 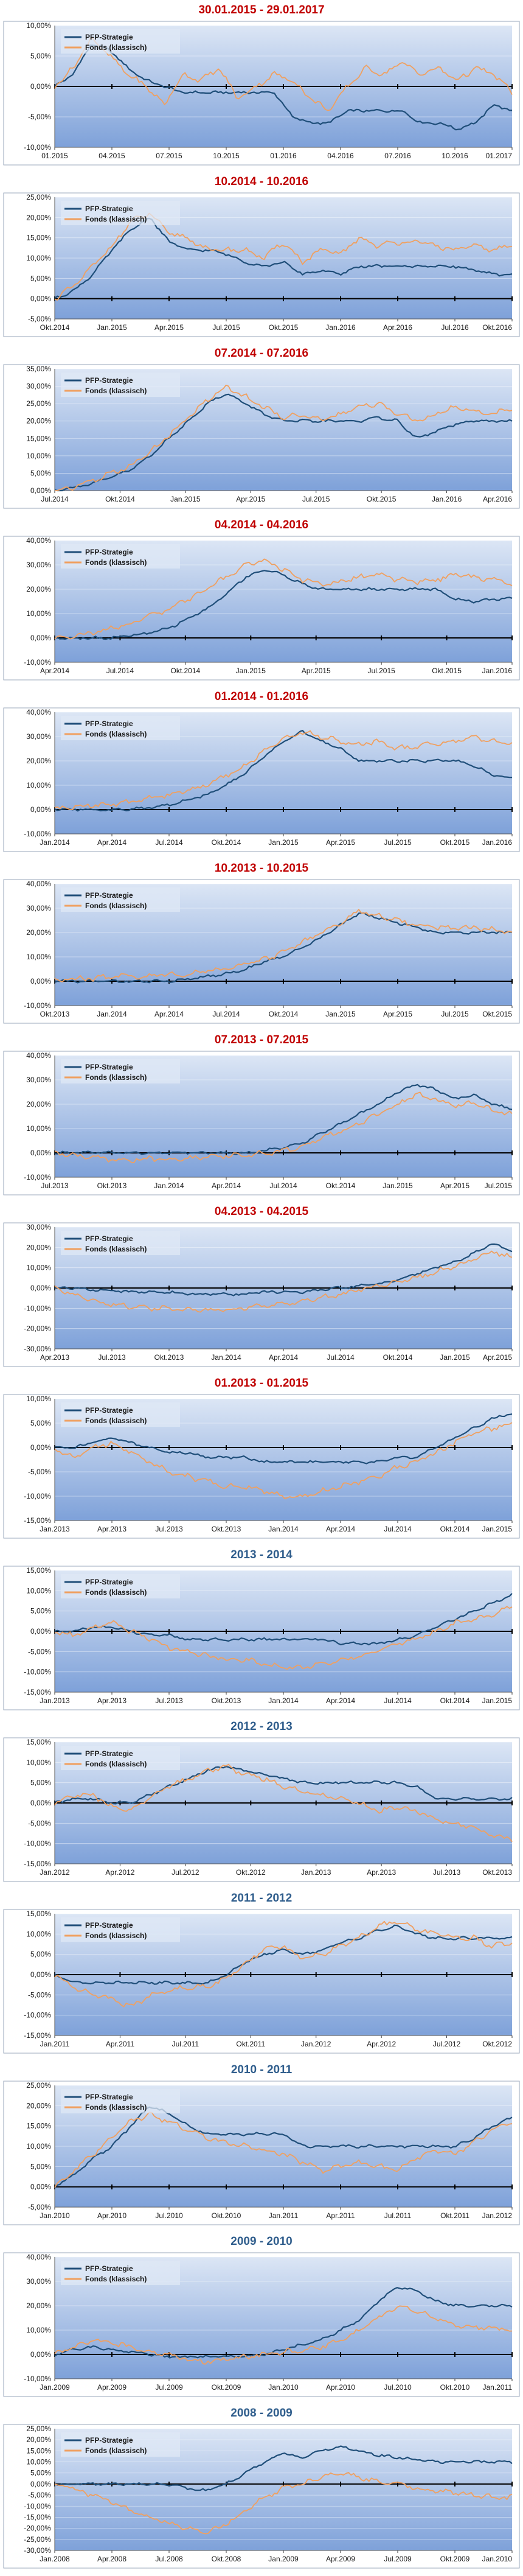 What do you see at coordinates (398, 2559) in the screenshot?
I see `x-tick-label: Jul.2009` at bounding box center [398, 2559].